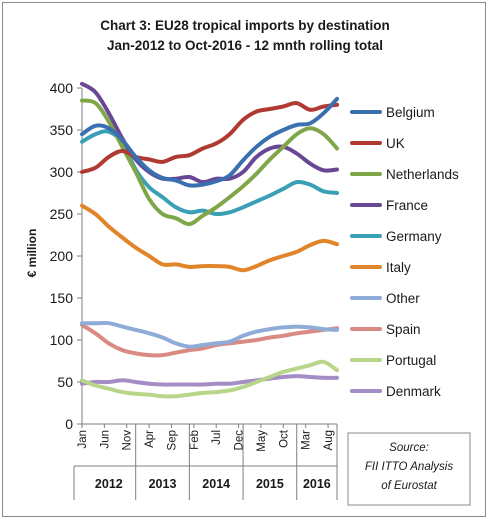 This screenshot has height=520, width=489. I want to click on series-line-italy, so click(209, 238).